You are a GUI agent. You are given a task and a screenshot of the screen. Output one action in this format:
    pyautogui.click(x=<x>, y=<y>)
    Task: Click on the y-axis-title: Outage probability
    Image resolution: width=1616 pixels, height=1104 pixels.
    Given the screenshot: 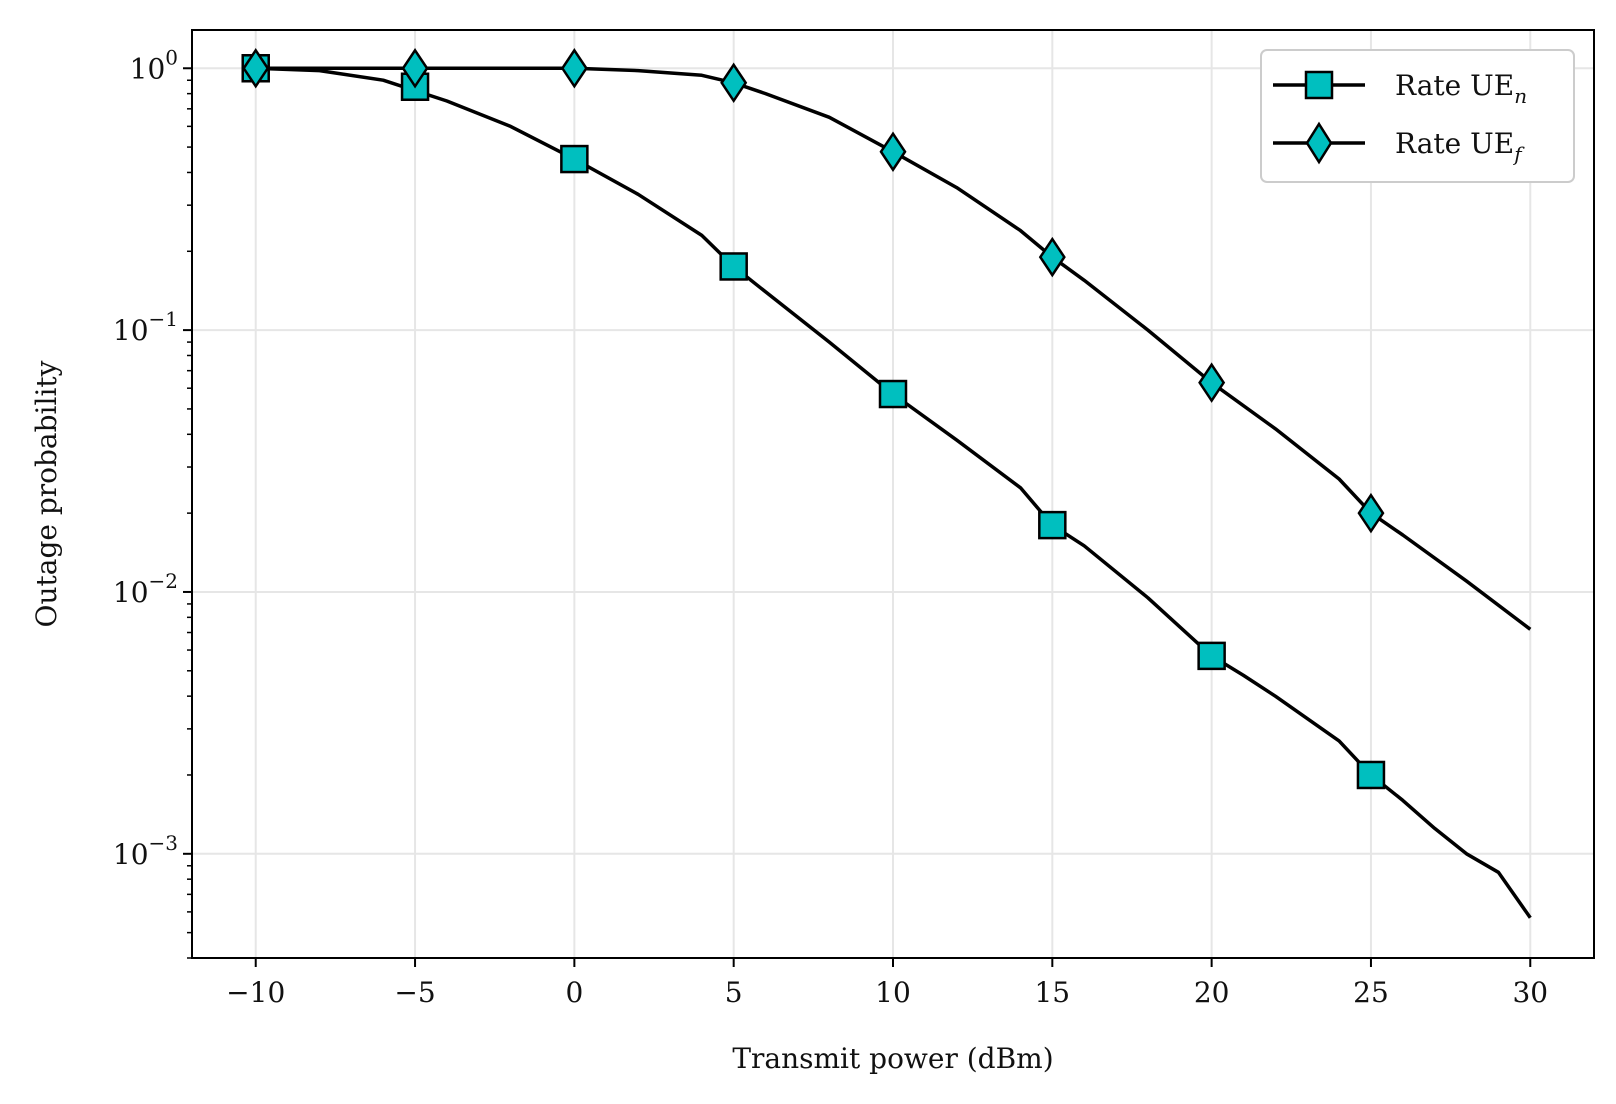 What is the action you would take?
    pyautogui.click(x=46, y=493)
    